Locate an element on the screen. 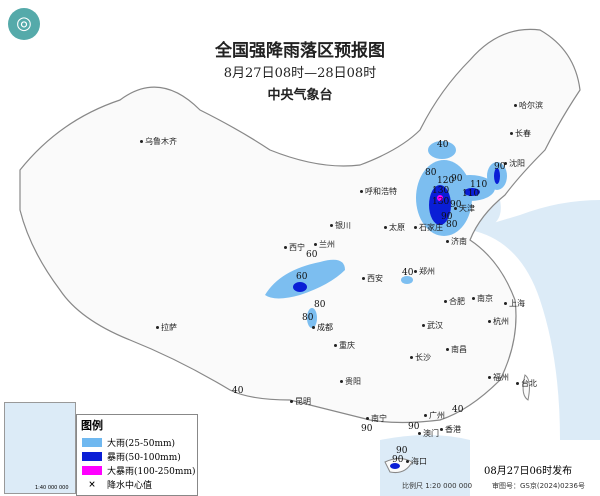 The width and height of the screenshot is (600, 496). city-label: 沈阳 is located at coordinates (514, 163).